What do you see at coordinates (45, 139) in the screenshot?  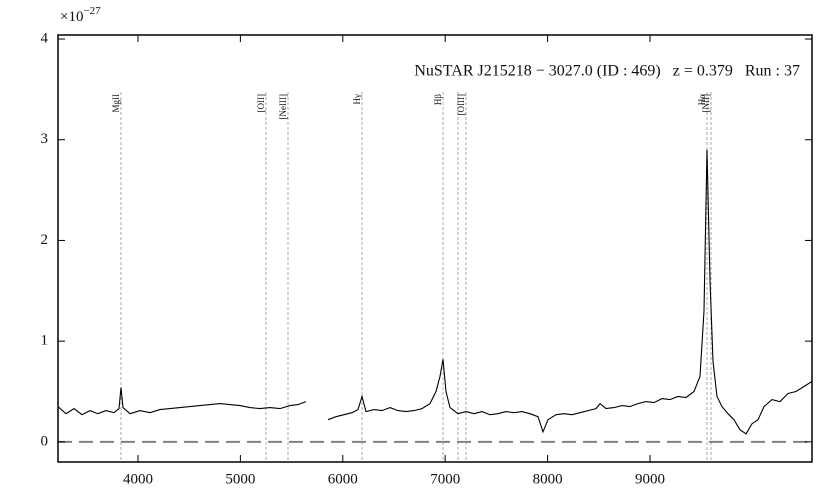 I see `y-tick-label: 3` at bounding box center [45, 139].